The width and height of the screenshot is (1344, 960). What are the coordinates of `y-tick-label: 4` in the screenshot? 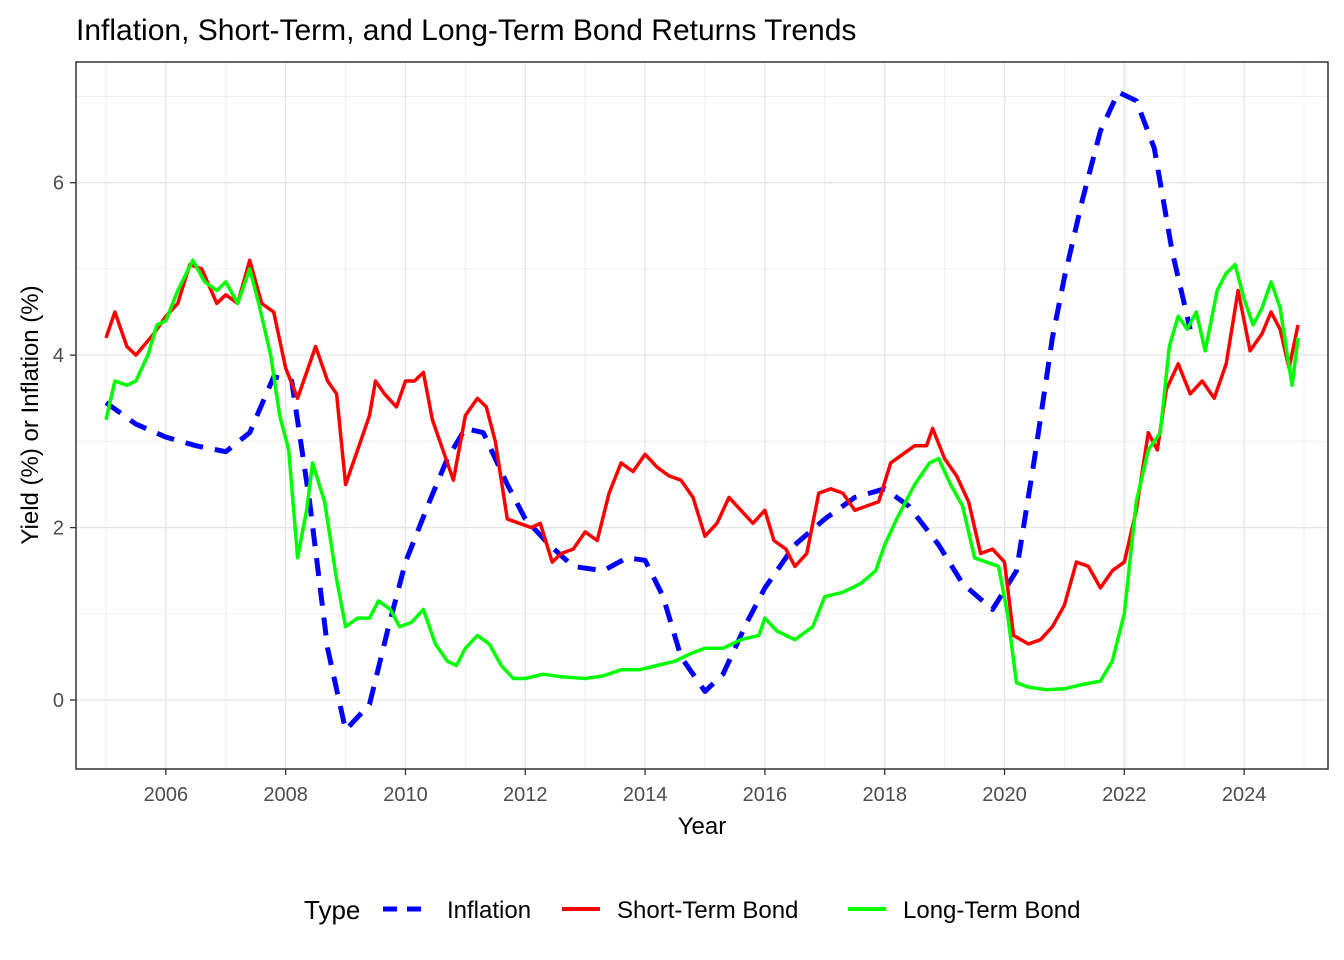 It's located at (58, 356).